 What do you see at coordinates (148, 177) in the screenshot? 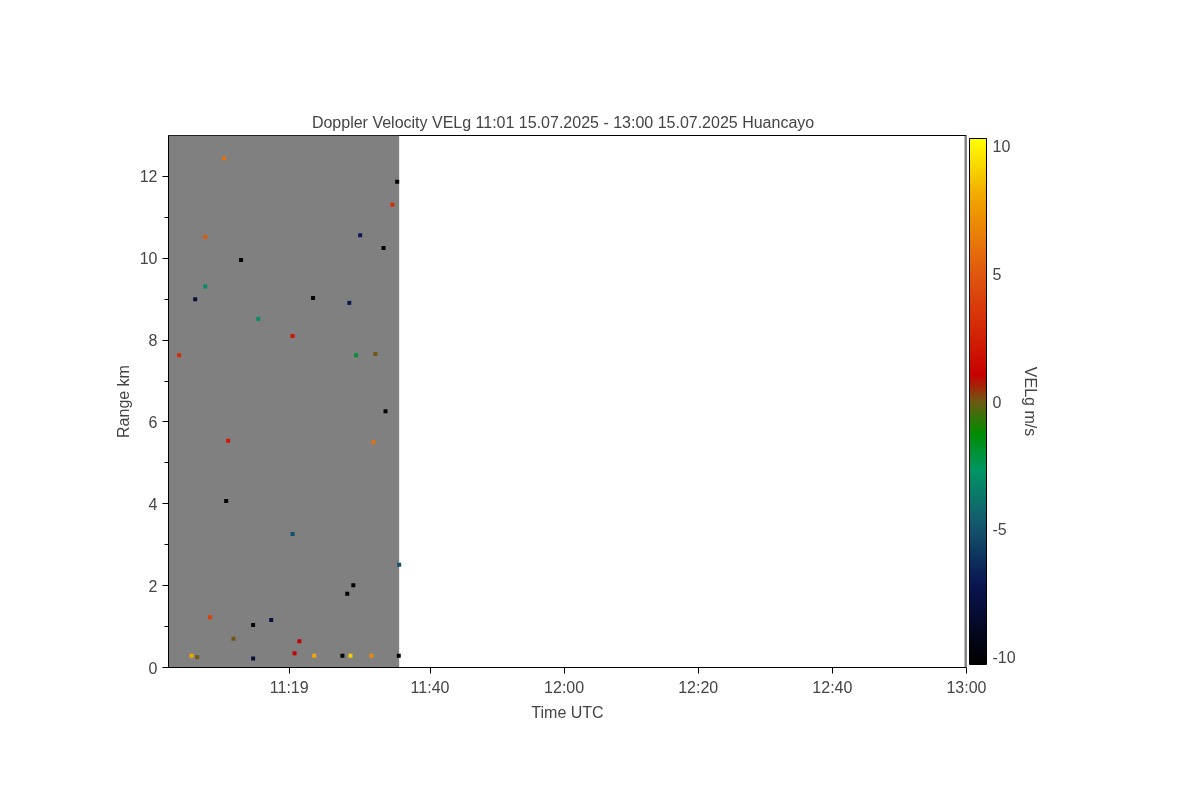
I see `y-tick-label: 12` at bounding box center [148, 177].